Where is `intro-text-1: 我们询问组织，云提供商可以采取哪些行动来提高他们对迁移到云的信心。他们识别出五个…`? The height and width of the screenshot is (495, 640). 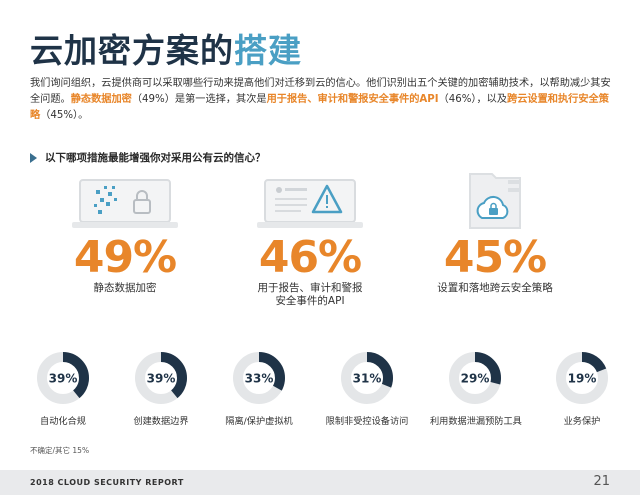 intro-text-1: 我们询问组织，云提供商可以采取哪些行动来提高他们对迁移到云的信心。他们识别出五个… is located at coordinates (320, 91).